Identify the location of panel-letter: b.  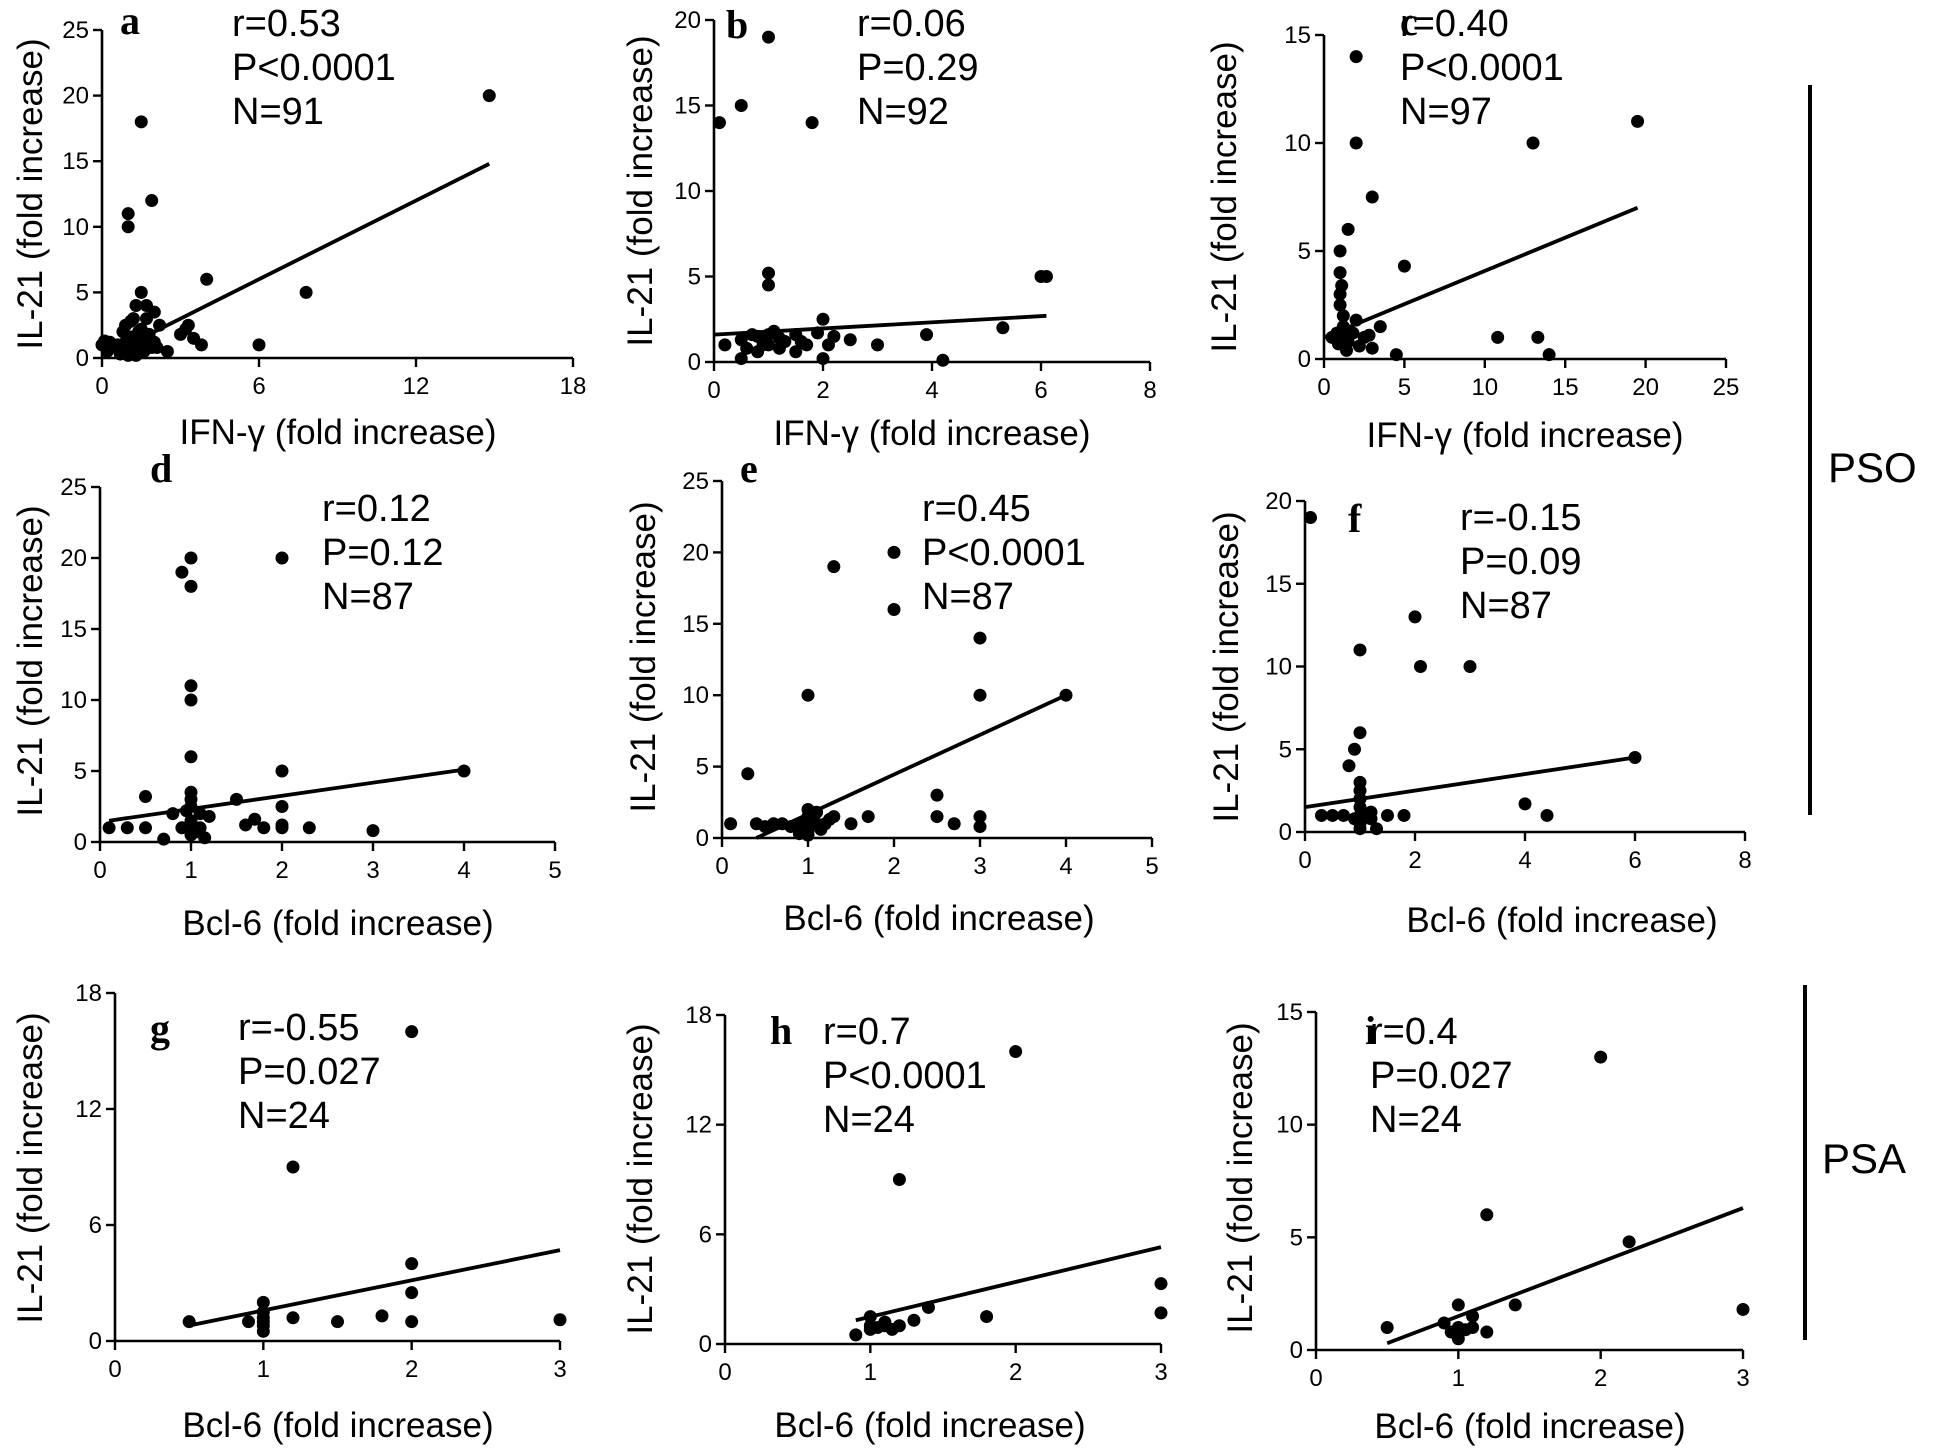
(737, 24).